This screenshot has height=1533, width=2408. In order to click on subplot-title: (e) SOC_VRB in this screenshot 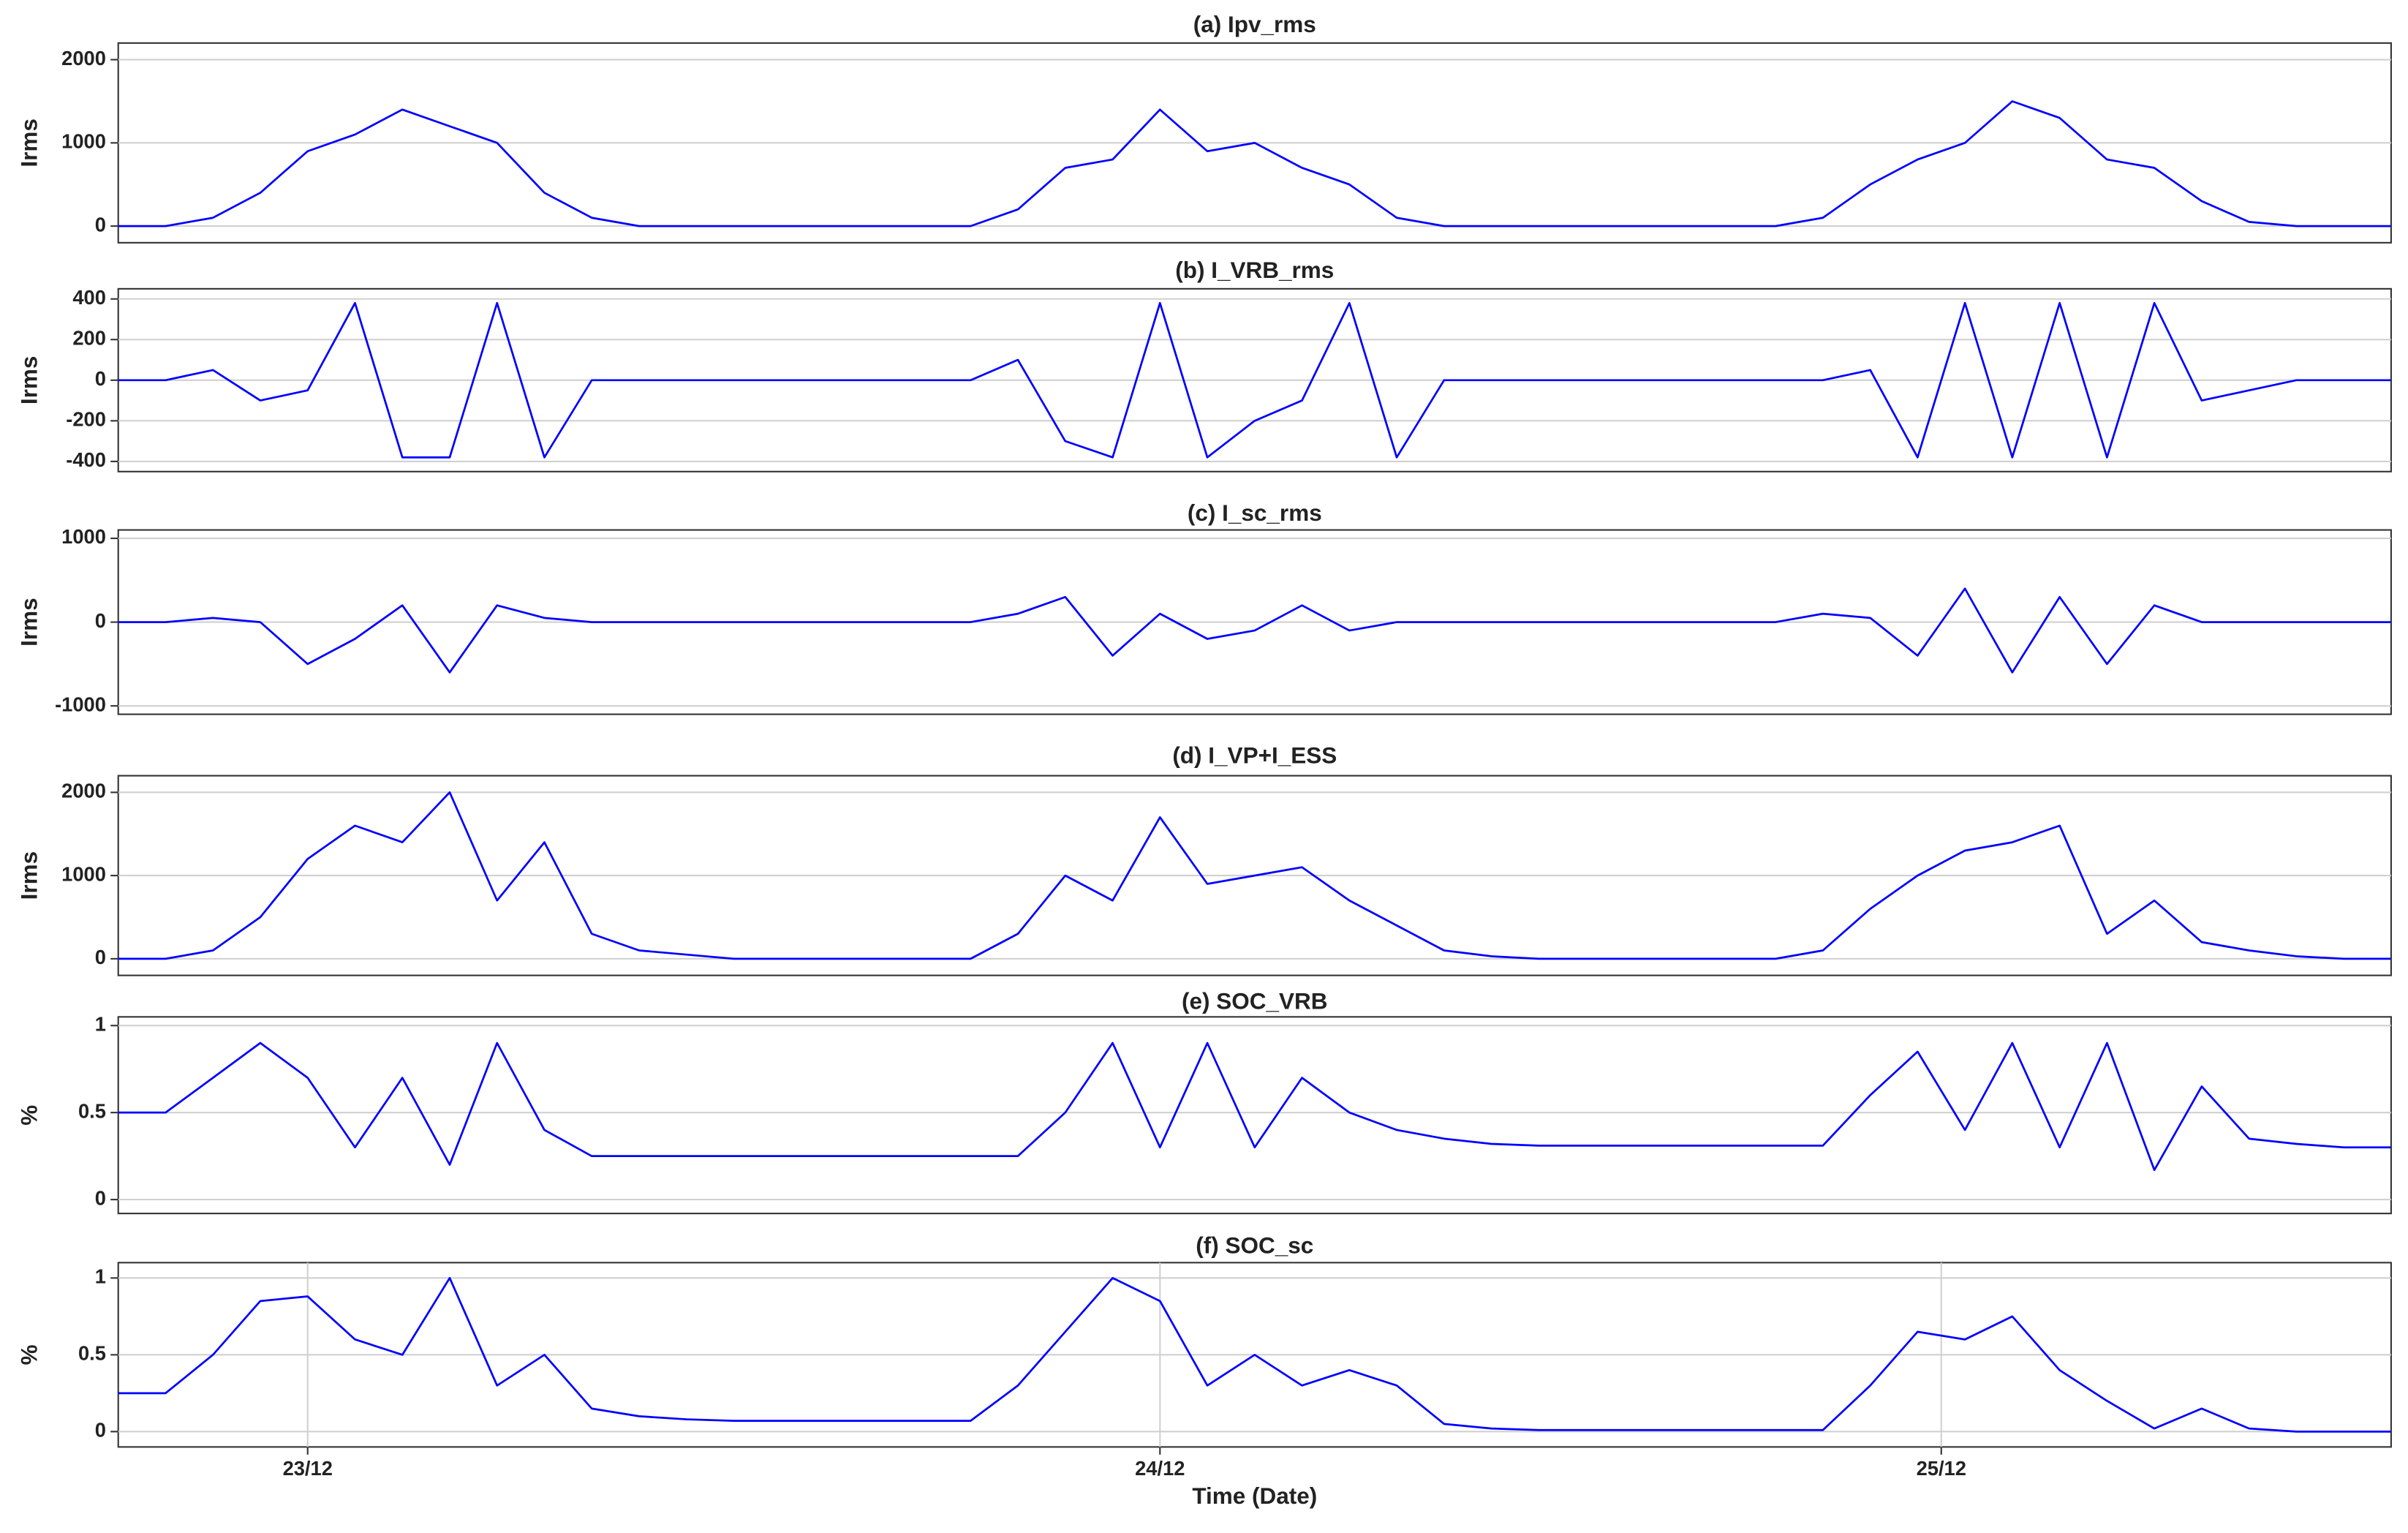, I will do `click(1255, 1001)`.